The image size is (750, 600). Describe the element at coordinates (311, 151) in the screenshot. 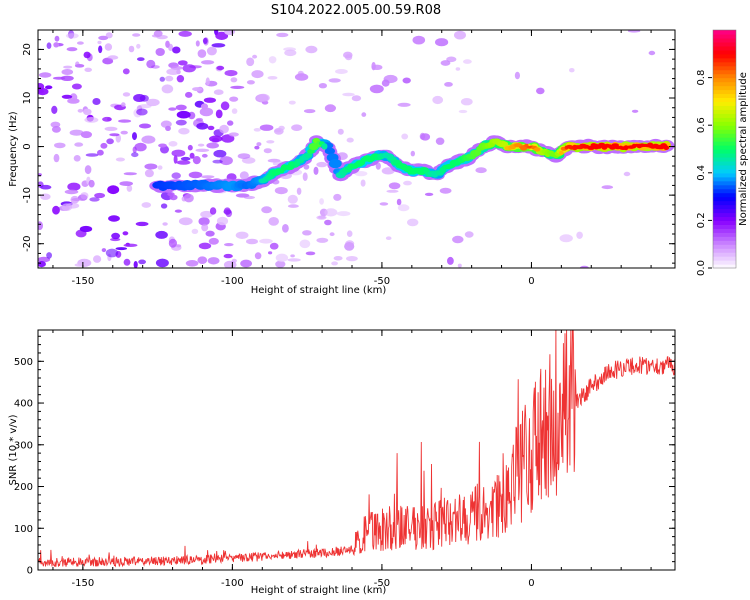

I see `ridge-blob` at that location.